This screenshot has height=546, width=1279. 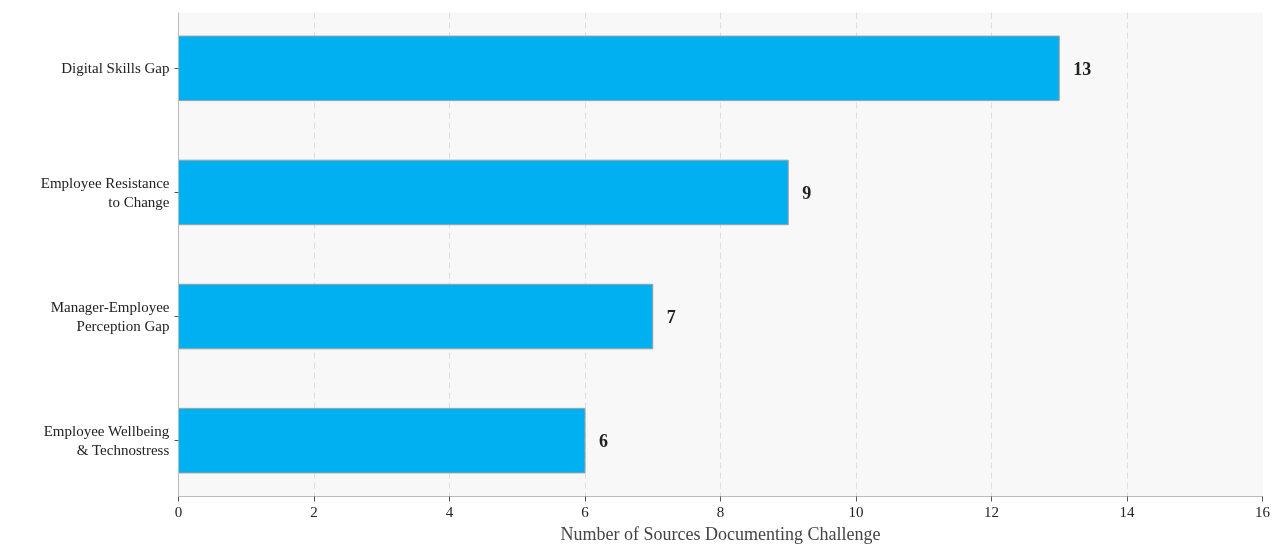 What do you see at coordinates (991, 511) in the screenshot?
I see `x-tick-label: 12` at bounding box center [991, 511].